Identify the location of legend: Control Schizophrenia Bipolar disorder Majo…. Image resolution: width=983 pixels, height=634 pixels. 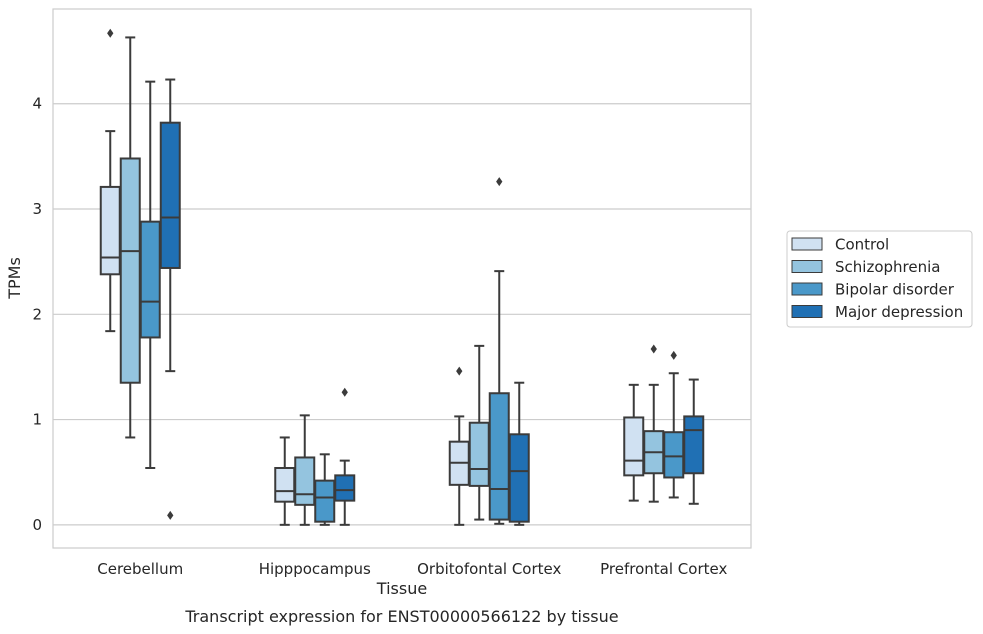
(879, 279).